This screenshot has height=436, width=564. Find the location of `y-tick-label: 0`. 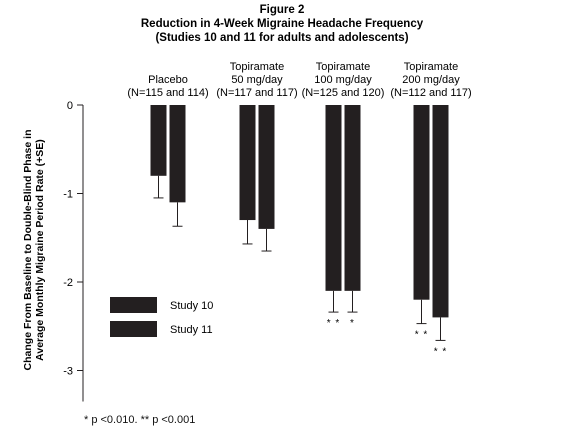

y-tick-label: 0 is located at coordinates (70, 106).